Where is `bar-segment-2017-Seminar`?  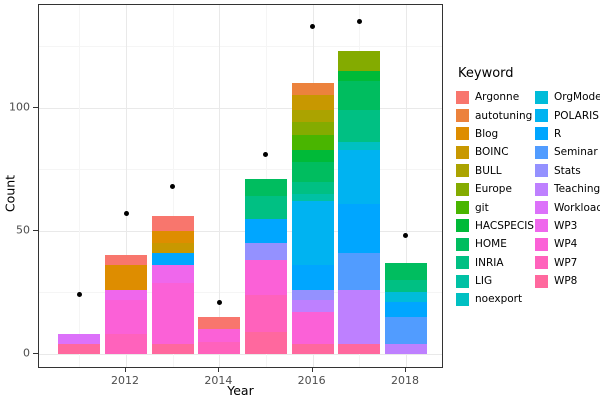
bar-segment-2017-Seminar is located at coordinates (359, 271).